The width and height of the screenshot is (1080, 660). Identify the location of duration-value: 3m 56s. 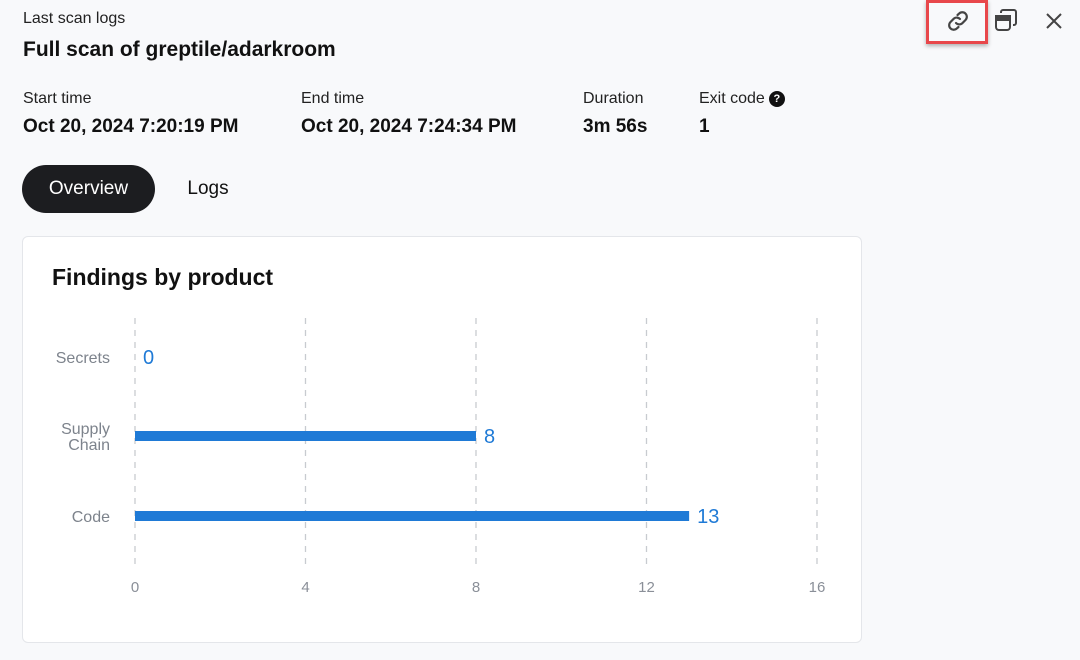
(615, 126).